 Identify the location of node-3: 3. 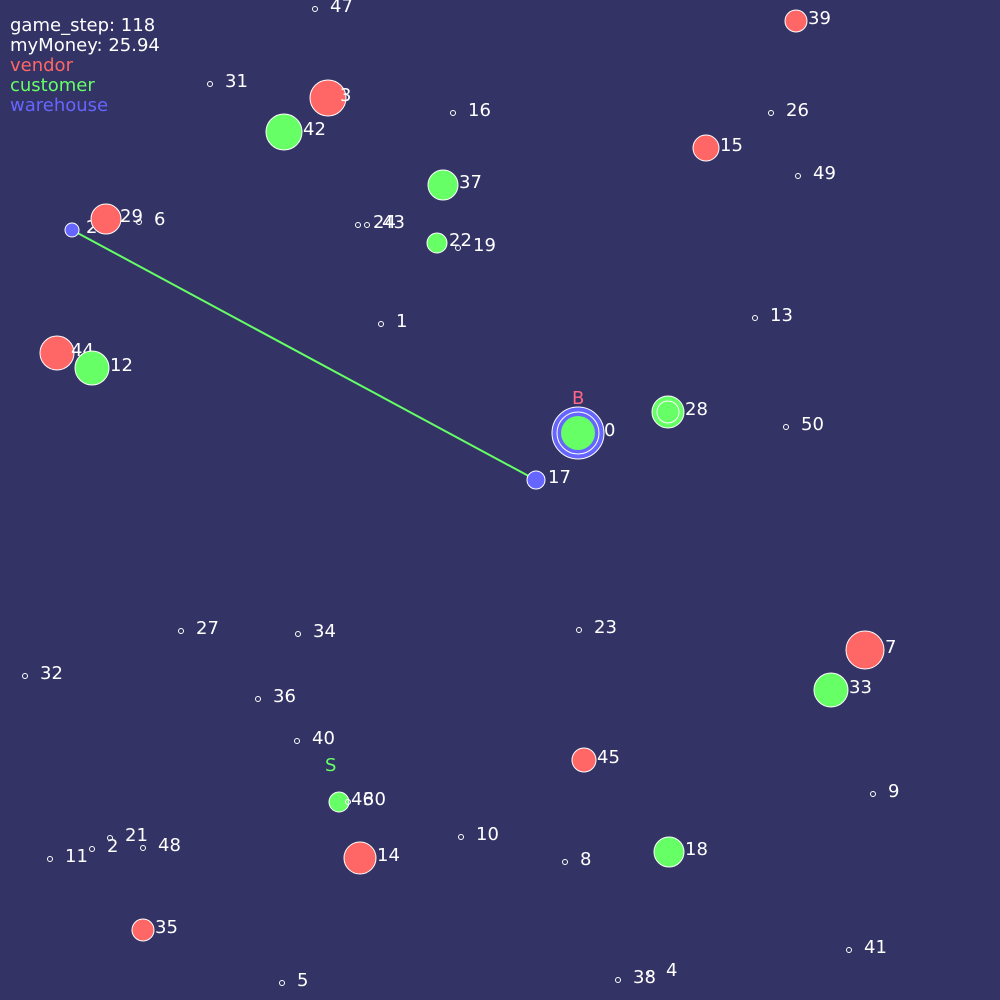
(330, 98).